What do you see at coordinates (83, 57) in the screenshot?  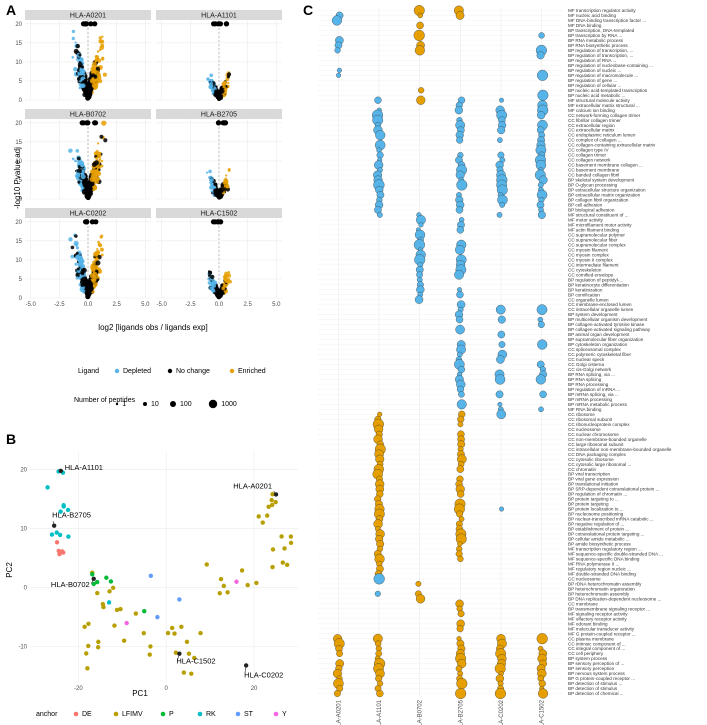 I see `volcano-facet: HLA-A0201 0 5 10 15 20` at bounding box center [83, 57].